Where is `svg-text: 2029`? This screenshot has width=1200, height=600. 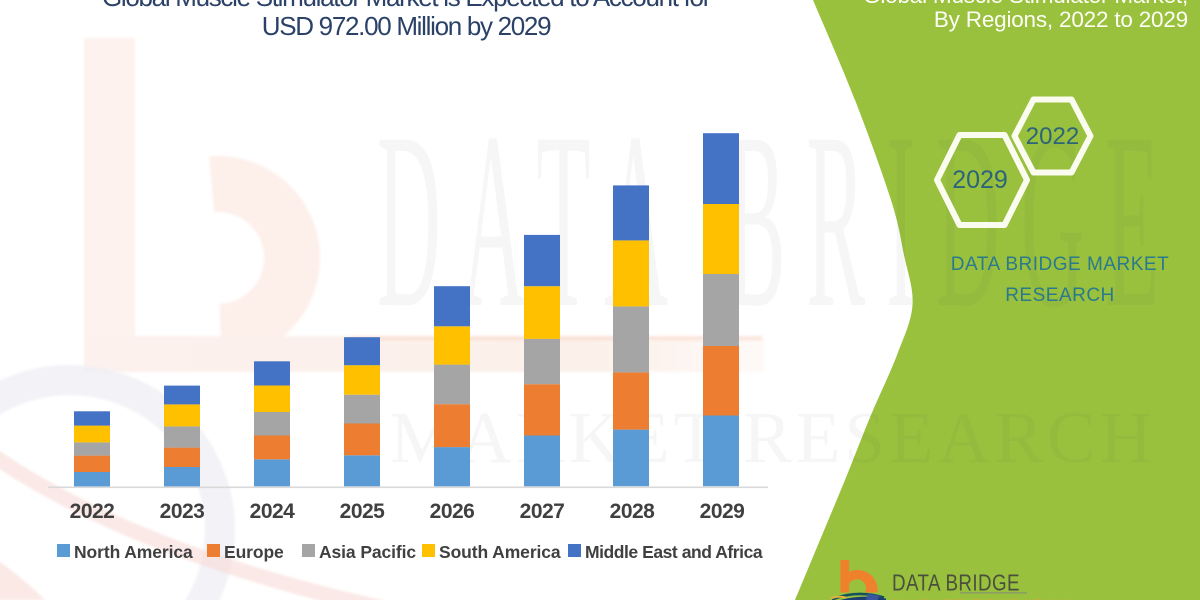 svg-text: 2029 is located at coordinates (980, 180).